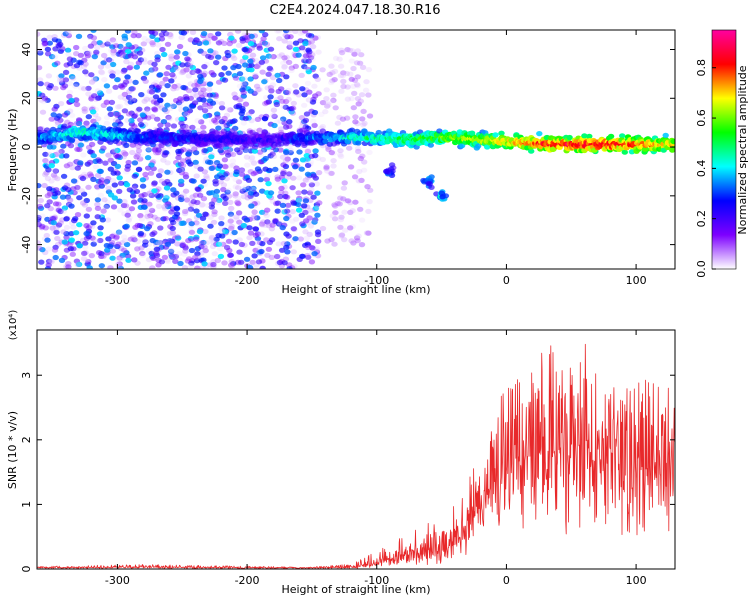 This screenshot has width=750, height=600. I want to click on snr-x-tick-label: -100, so click(376, 580).